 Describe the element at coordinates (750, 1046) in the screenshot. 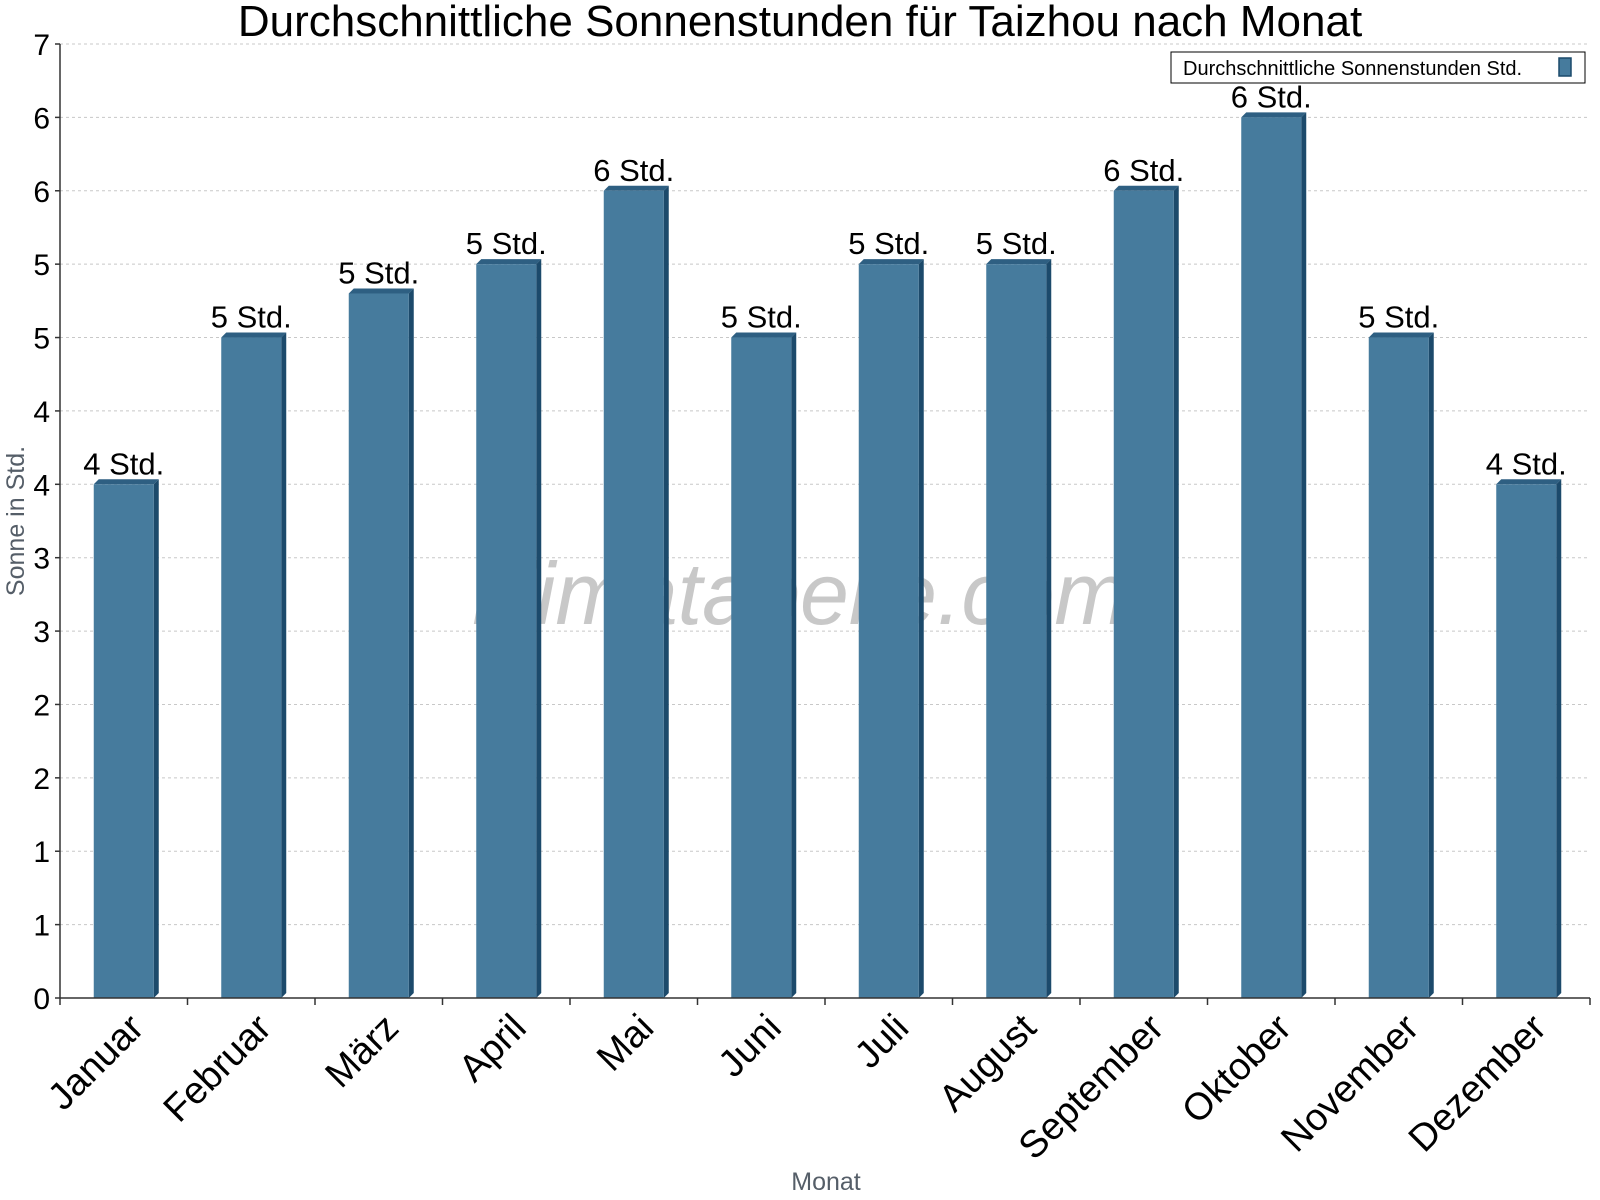

I see `x-tick-label: Juni` at that location.